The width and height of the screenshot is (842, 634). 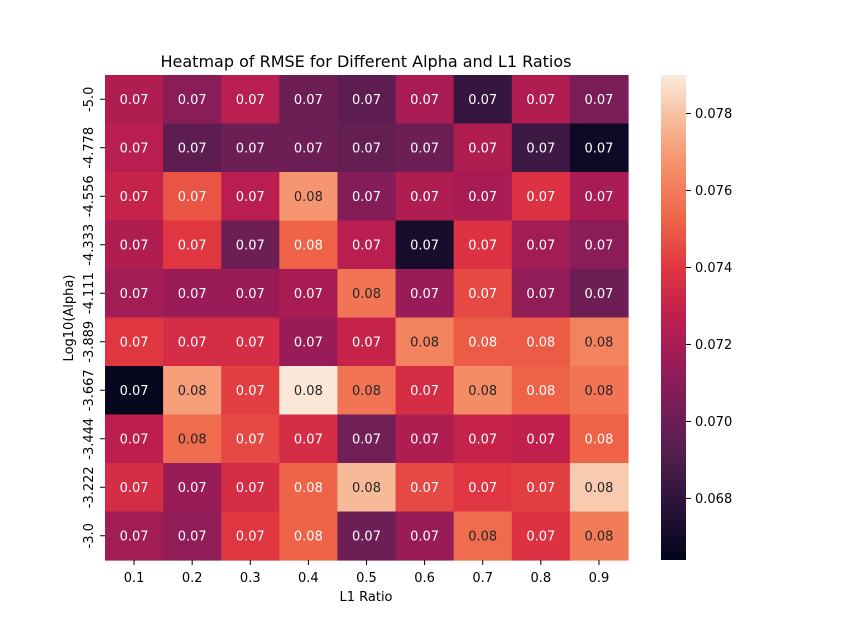 I want to click on colorbar-tick-label: 0.070, so click(x=713, y=422).